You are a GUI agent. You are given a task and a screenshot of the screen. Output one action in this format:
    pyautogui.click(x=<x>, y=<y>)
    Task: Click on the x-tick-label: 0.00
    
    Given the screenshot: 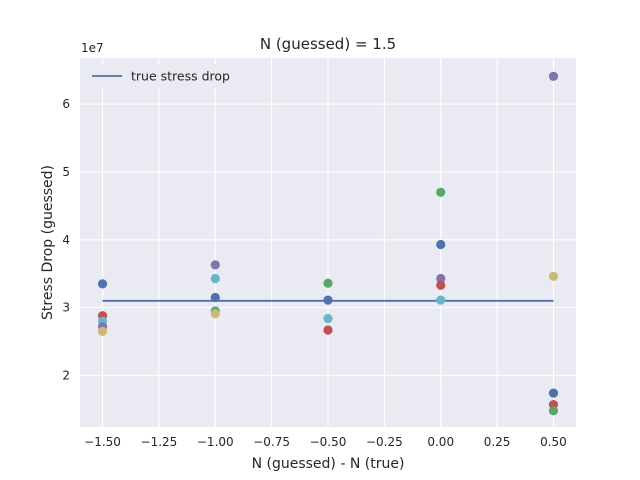 What is the action you would take?
    pyautogui.click(x=440, y=442)
    